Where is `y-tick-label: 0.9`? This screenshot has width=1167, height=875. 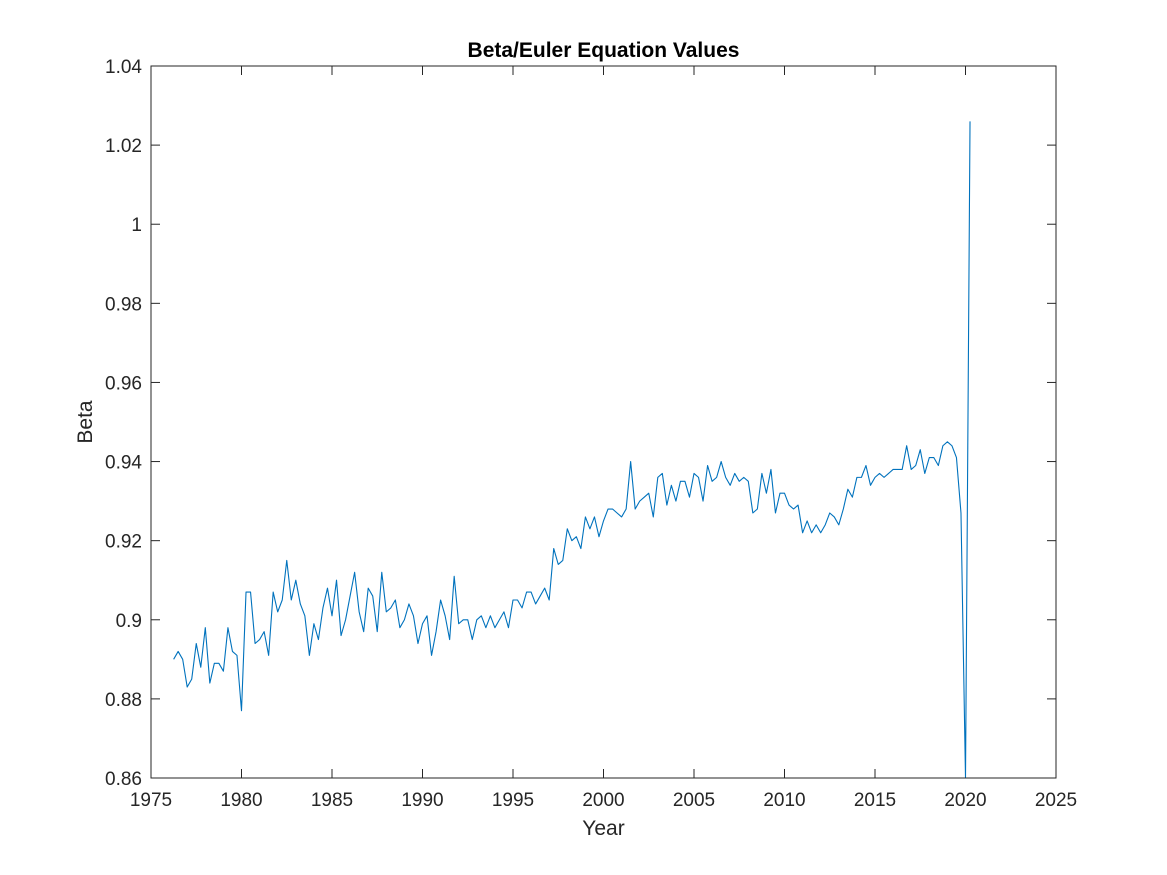
y-tick-label: 0.9 is located at coordinates (129, 621).